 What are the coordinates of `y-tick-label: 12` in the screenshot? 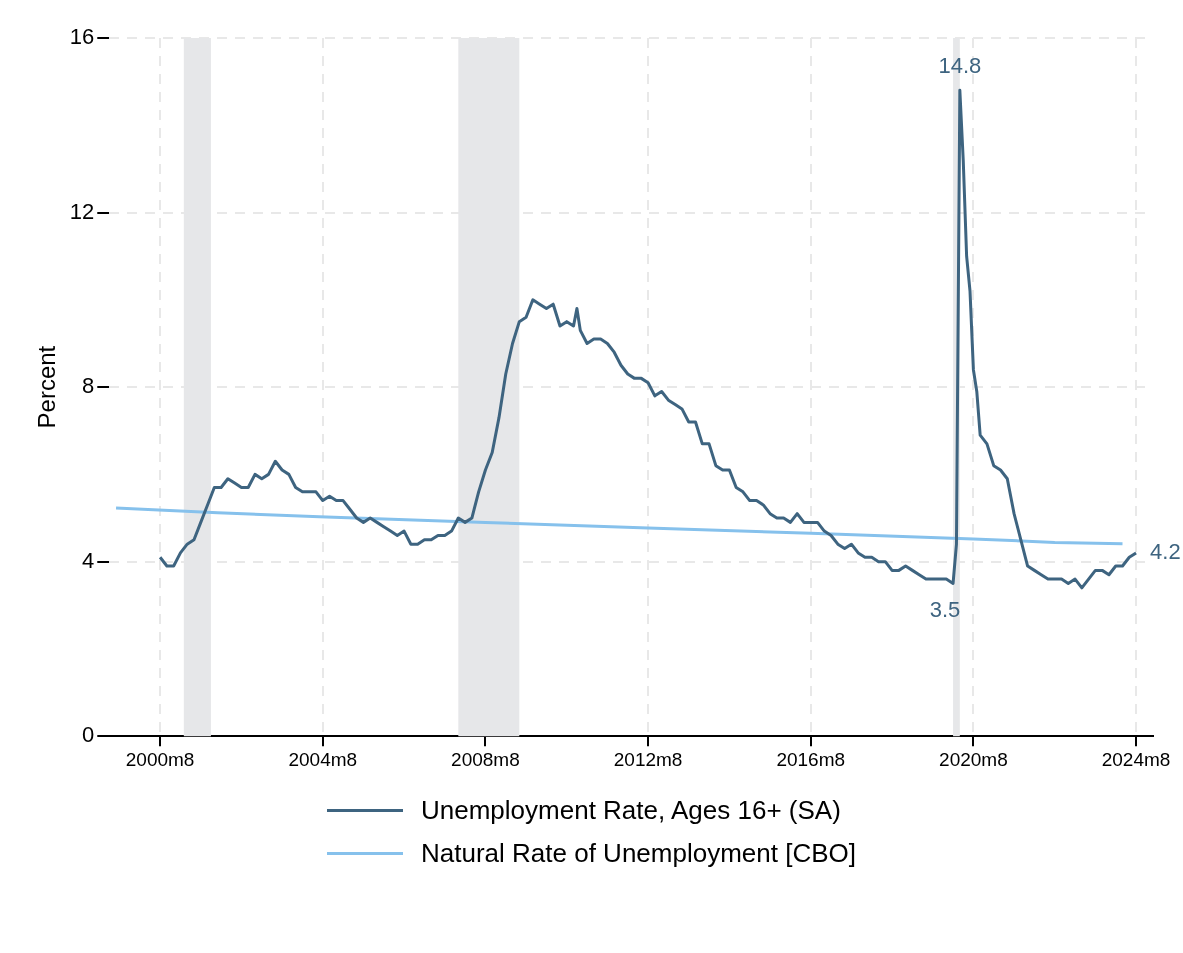 It's located at (82, 211).